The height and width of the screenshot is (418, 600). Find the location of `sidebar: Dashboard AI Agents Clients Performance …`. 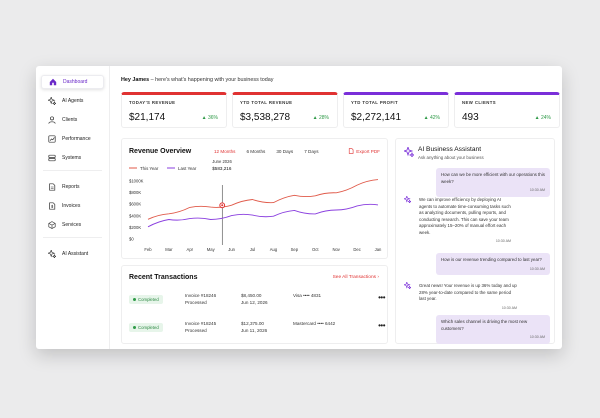

sidebar: Dashboard AI Agents Clients Performance … is located at coordinates (73, 207).